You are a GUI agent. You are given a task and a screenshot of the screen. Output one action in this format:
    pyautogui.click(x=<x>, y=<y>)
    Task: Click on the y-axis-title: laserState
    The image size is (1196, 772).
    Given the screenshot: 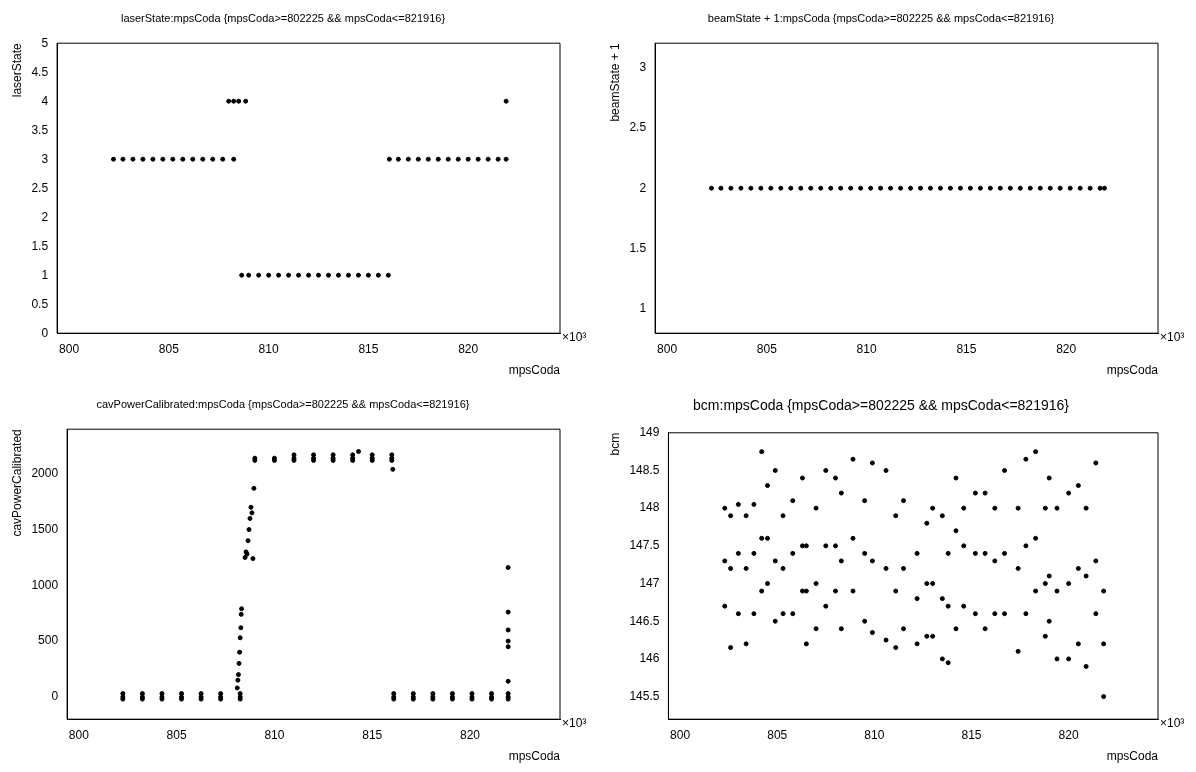 What is the action you would take?
    pyautogui.click(x=16, y=70)
    